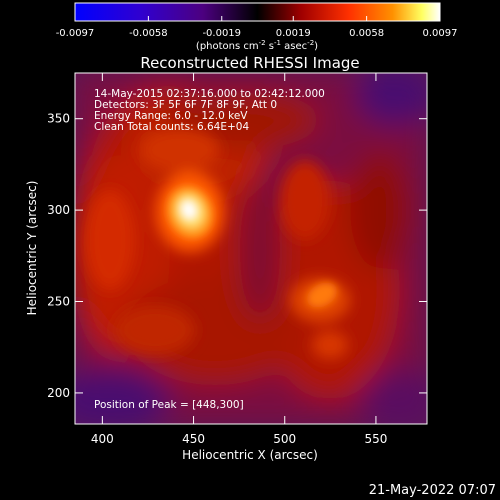  What do you see at coordinates (193, 439) in the screenshot?
I see `x-tick-label: 450` at bounding box center [193, 439].